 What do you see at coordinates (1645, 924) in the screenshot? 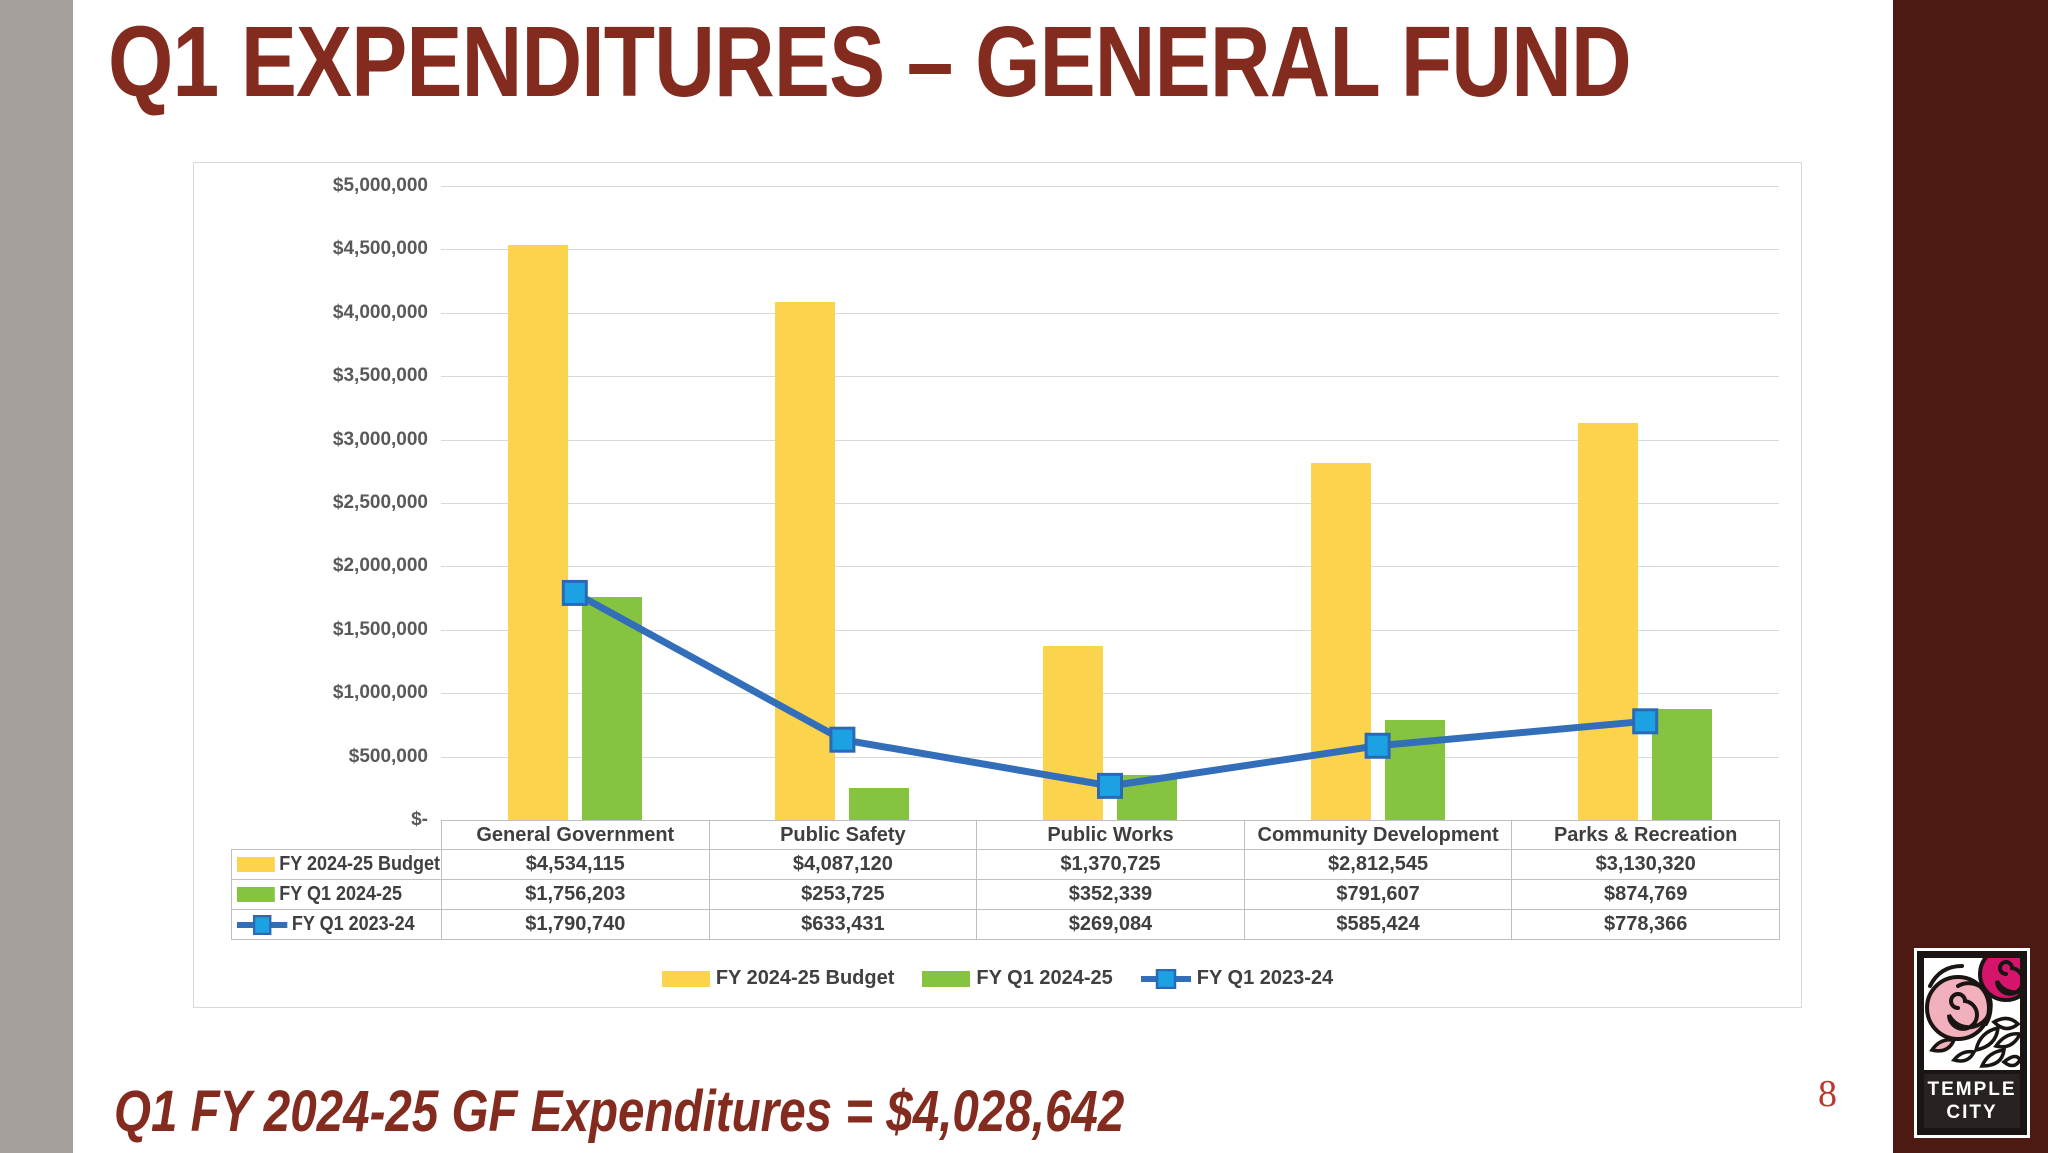
I see `value-cell: $778,366` at bounding box center [1645, 924].